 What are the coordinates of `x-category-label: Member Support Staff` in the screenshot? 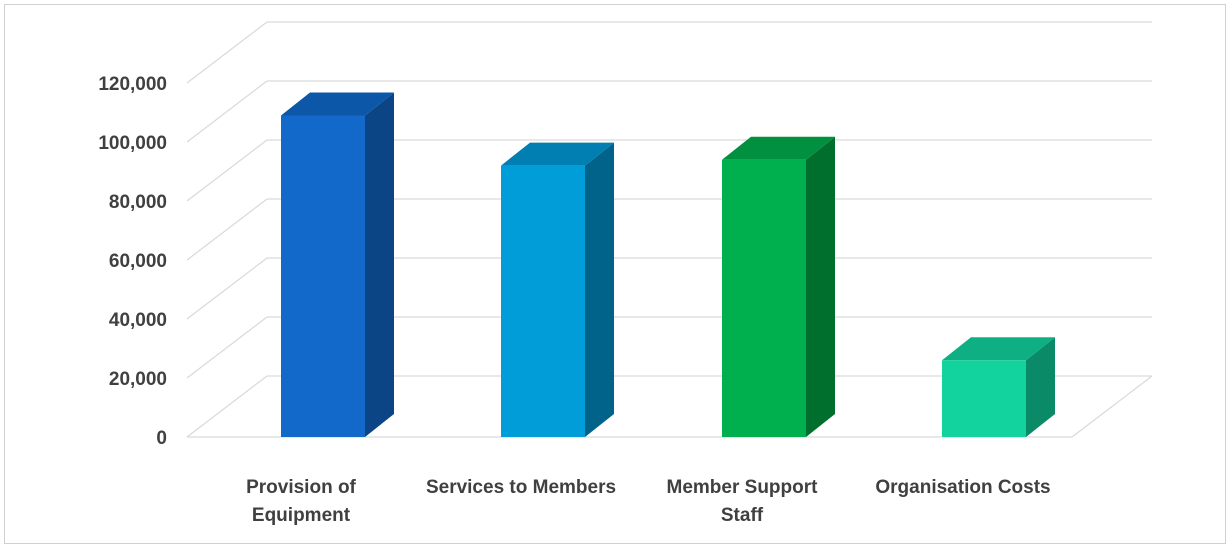 It's located at (743, 501).